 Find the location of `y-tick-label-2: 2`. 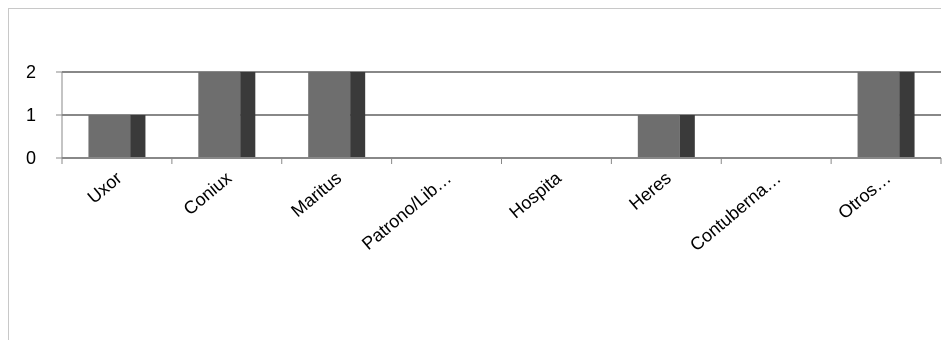

y-tick-label-2: 2 is located at coordinates (31, 72).